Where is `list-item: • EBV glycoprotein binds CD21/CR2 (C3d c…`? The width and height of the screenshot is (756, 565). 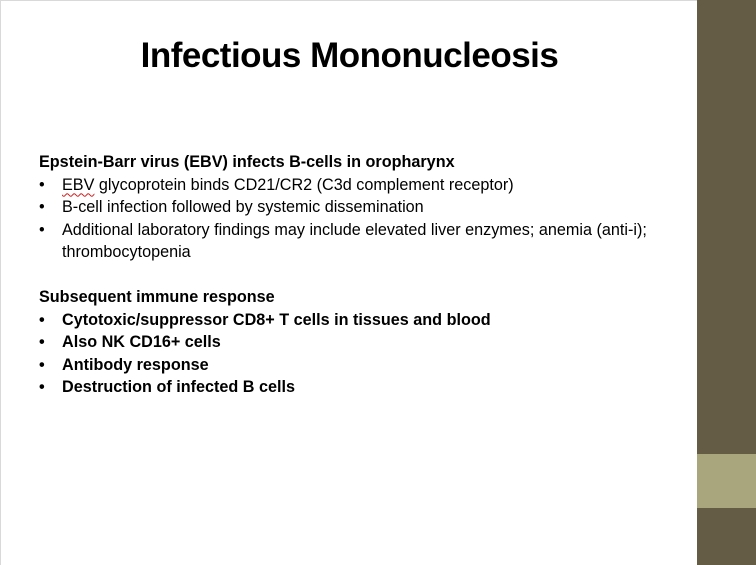 list-item: • EBV glycoprotein binds CD21/CR2 (C3d c… is located at coordinates (344, 185).